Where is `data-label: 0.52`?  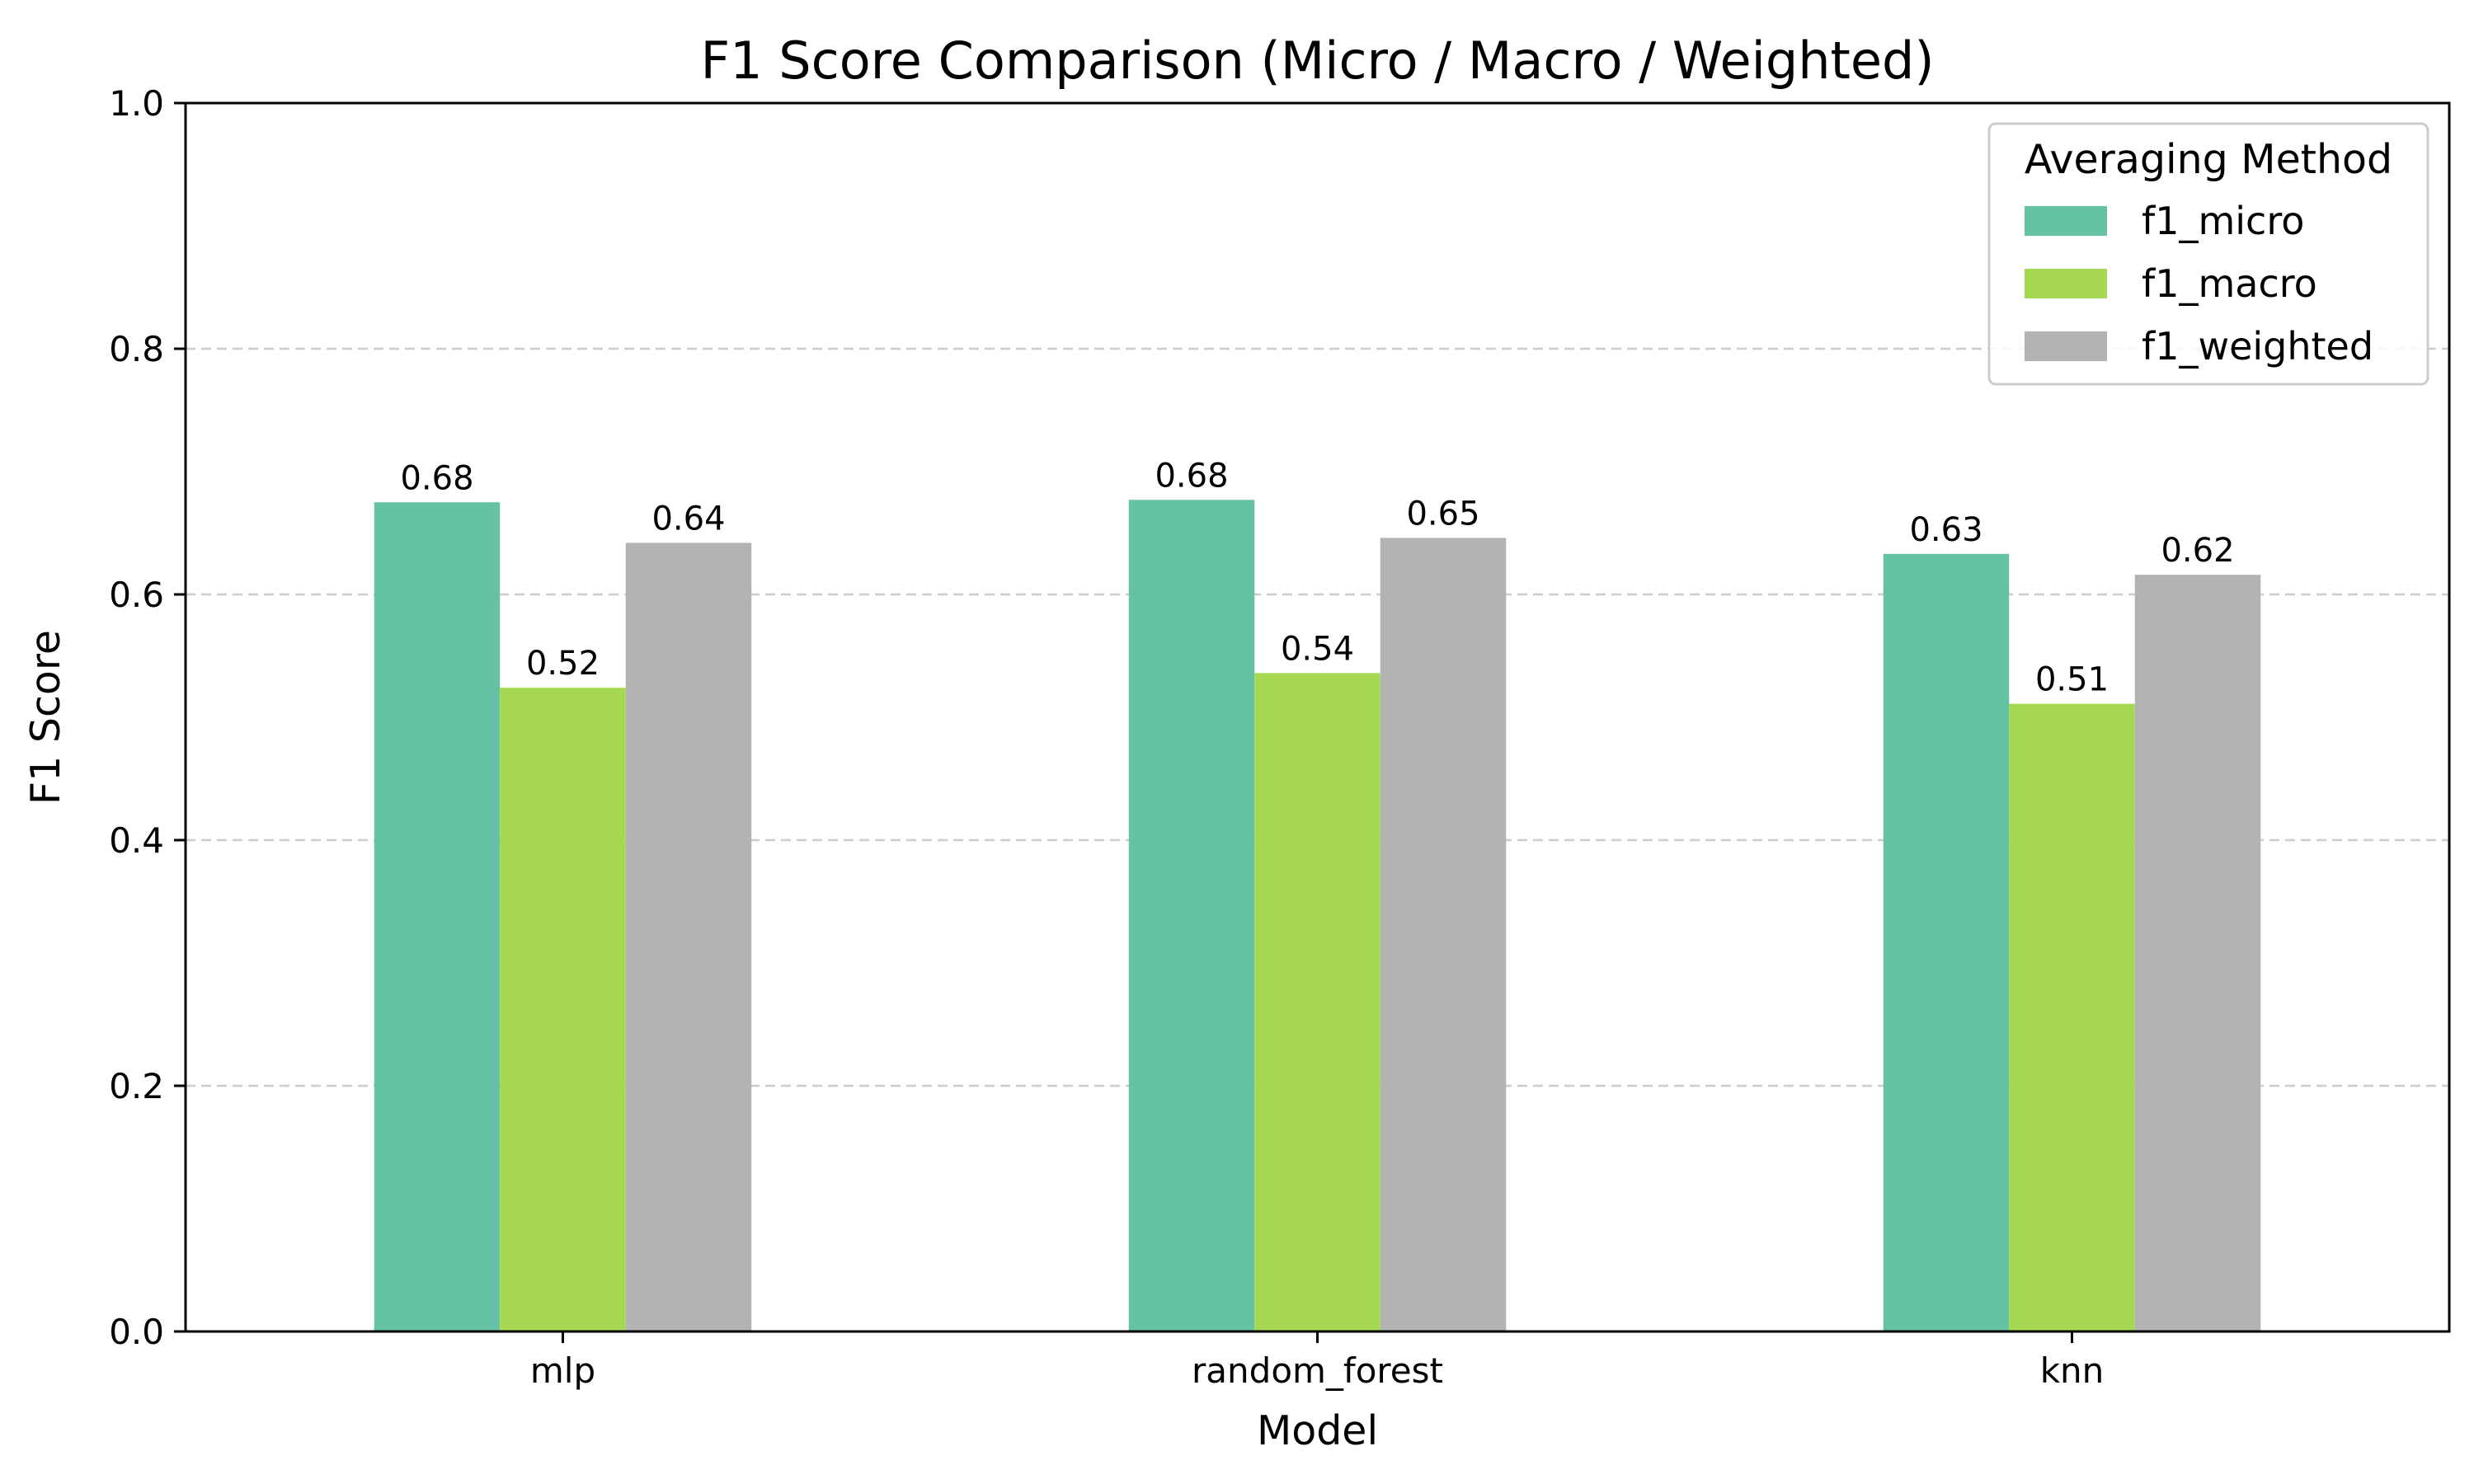
data-label: 0.52 is located at coordinates (563, 664).